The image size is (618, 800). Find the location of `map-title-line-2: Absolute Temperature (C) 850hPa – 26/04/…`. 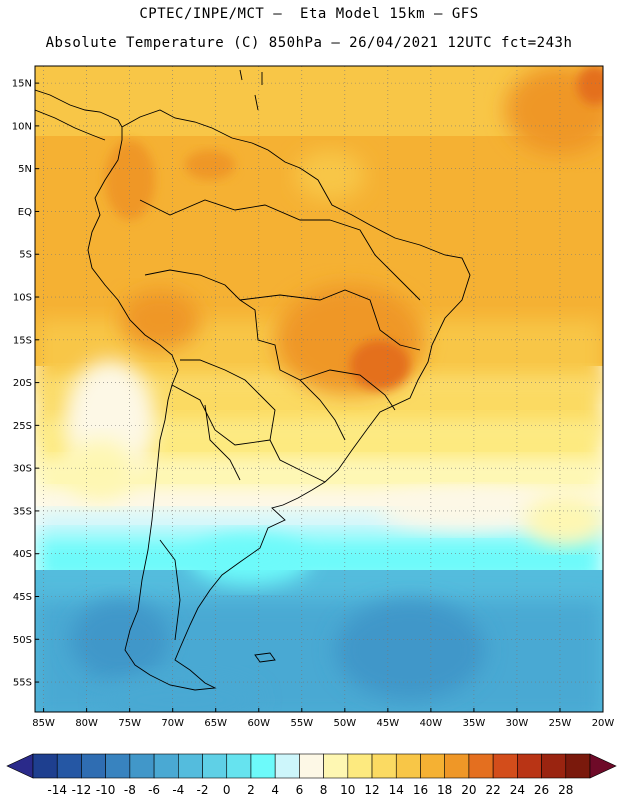

map-title-line-2: Absolute Temperature (C) 850hPa – 26/04/… is located at coordinates (309, 43).